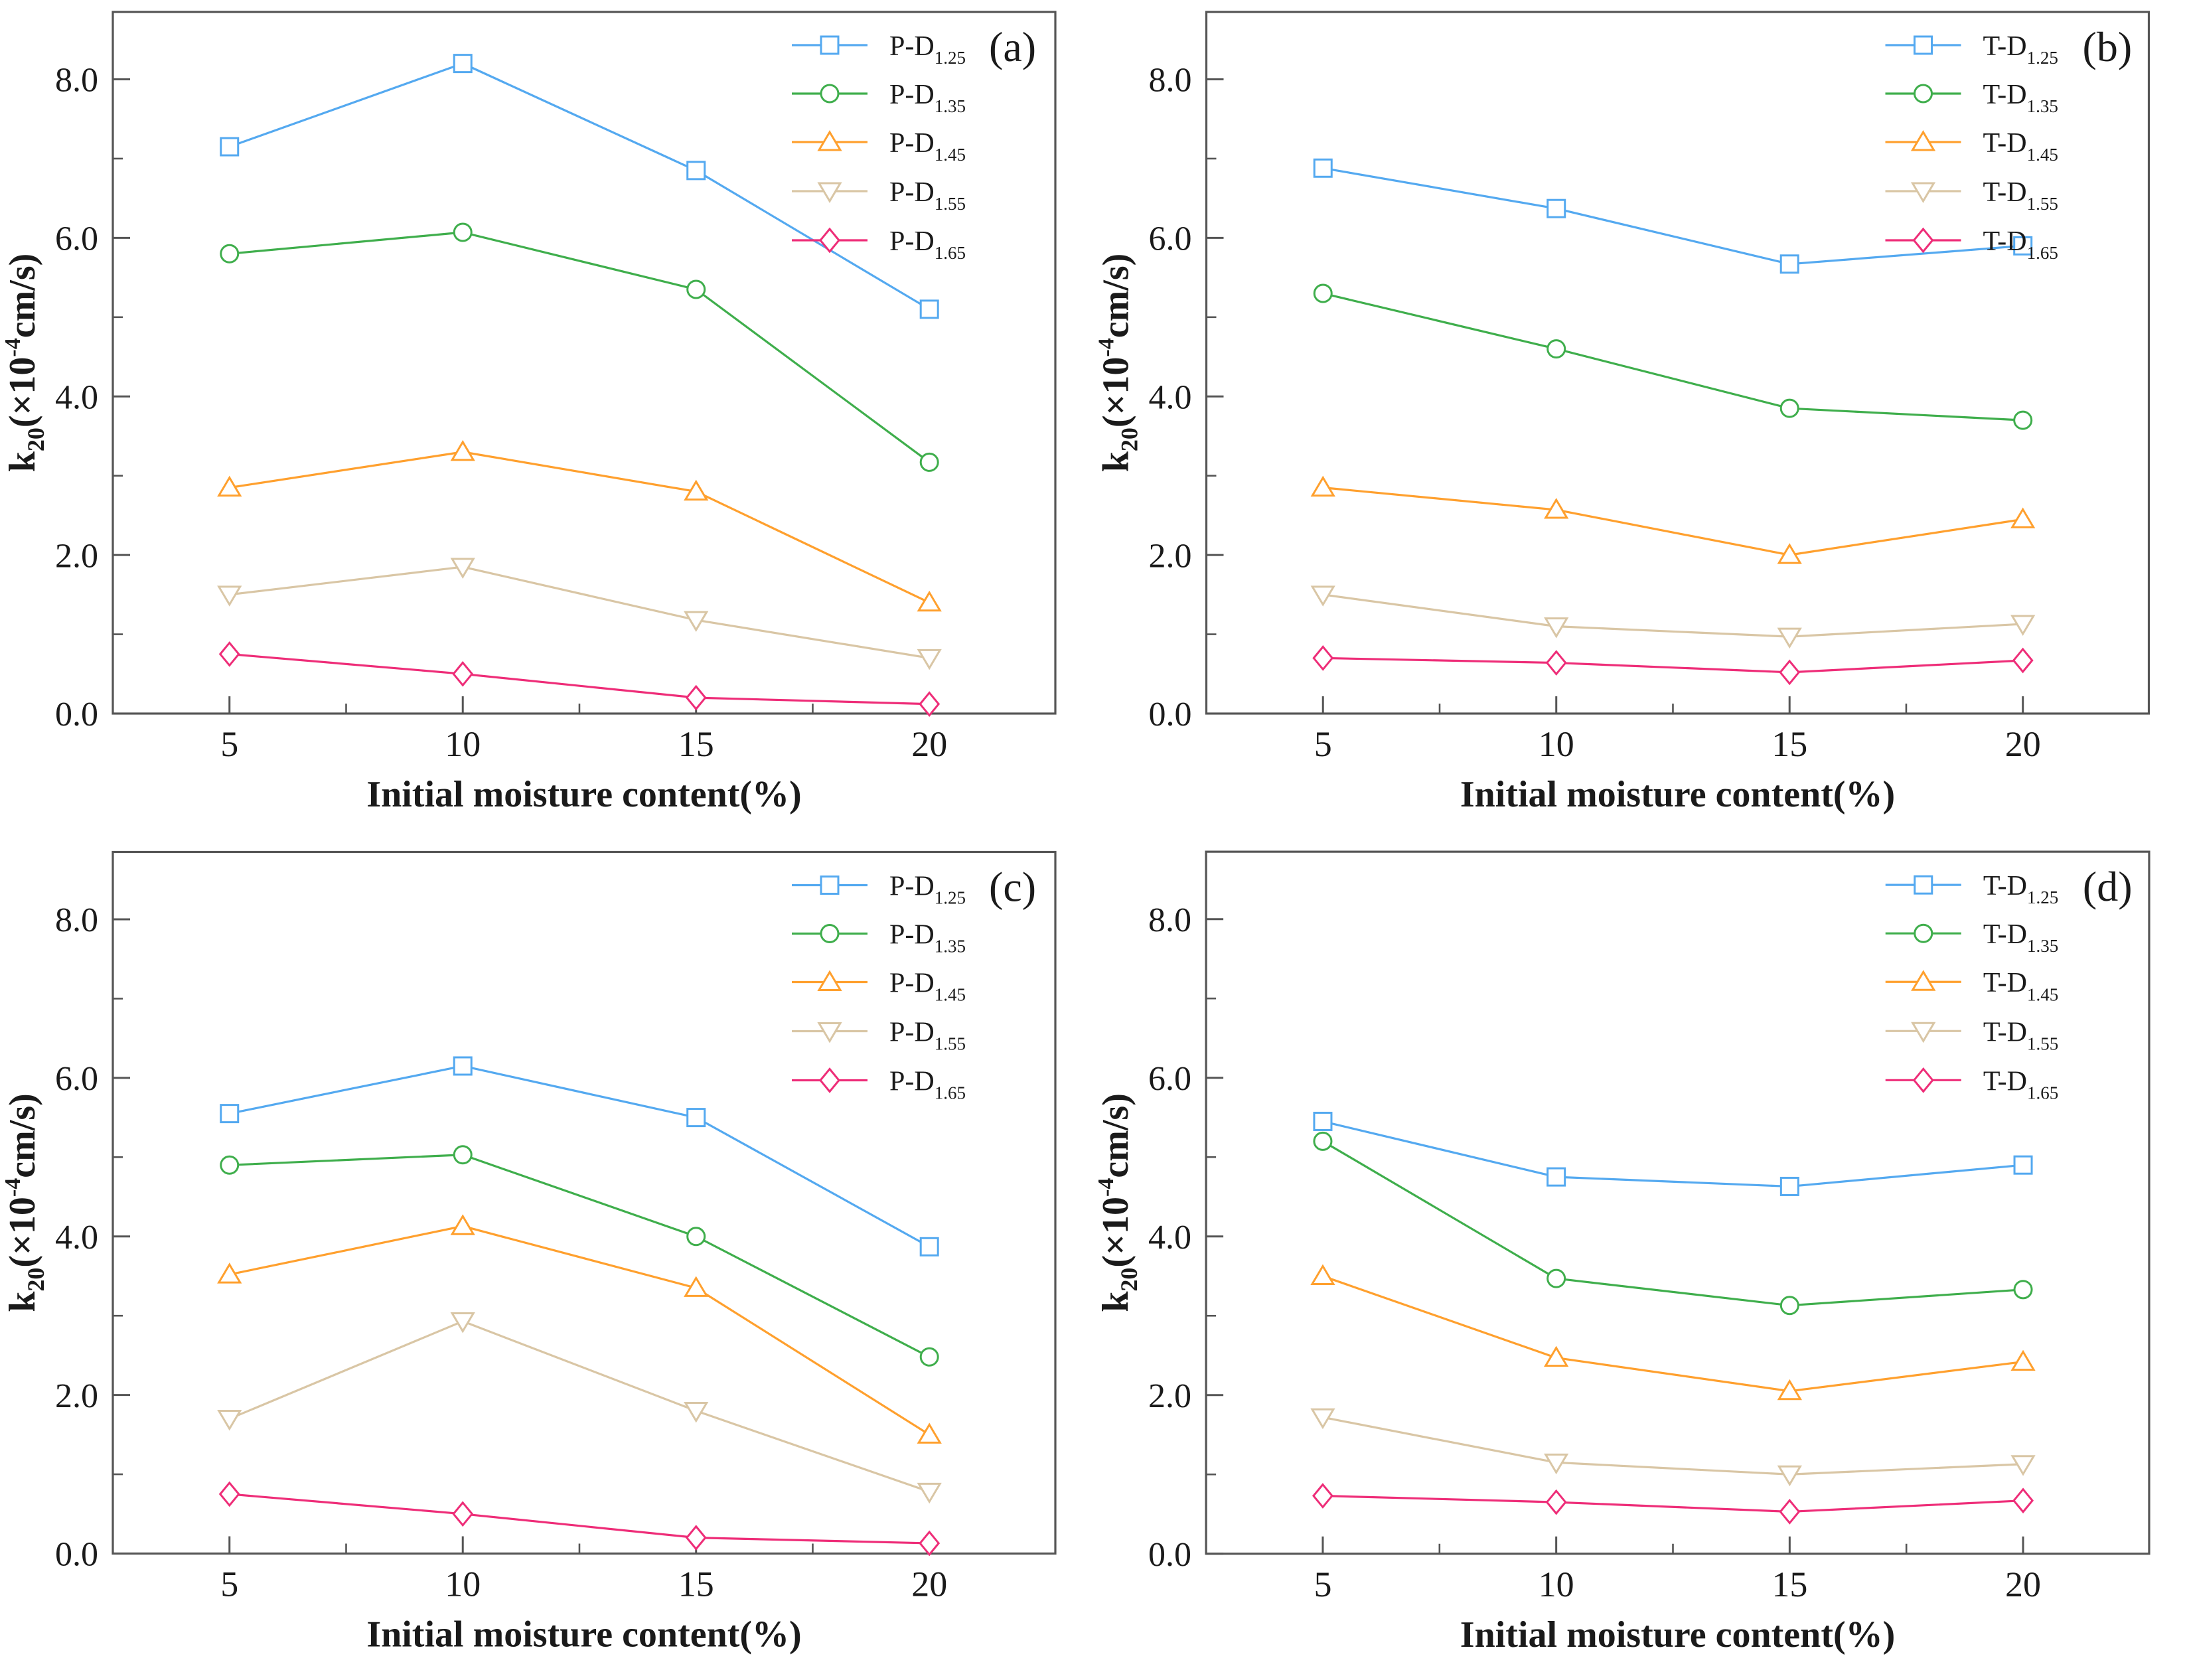 The width and height of the screenshot is (2187, 1680). What do you see at coordinates (927, 938) in the screenshot?
I see `legend-label-P-D1.35: P-D1.35` at bounding box center [927, 938].